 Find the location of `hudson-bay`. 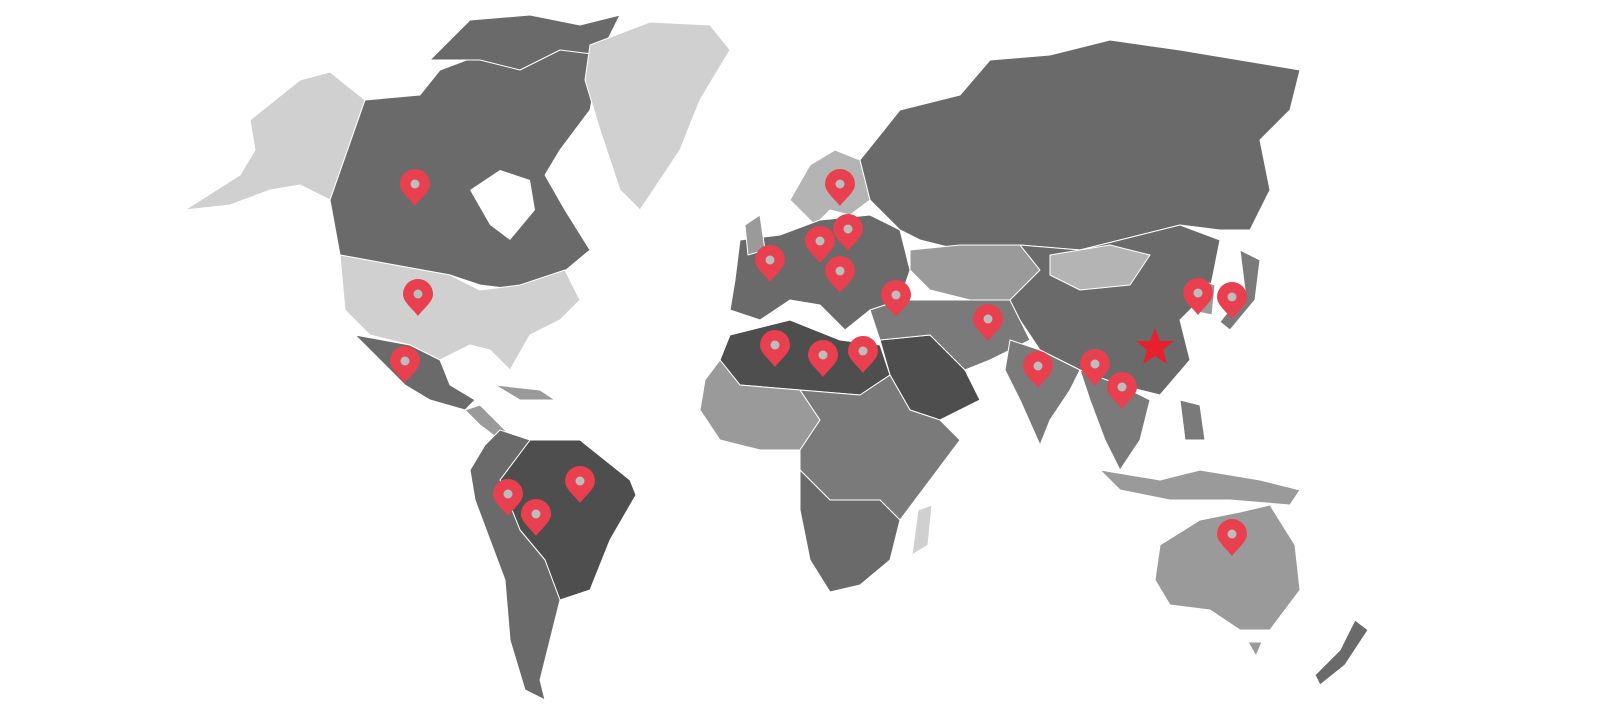

hudson-bay is located at coordinates (502, 205).